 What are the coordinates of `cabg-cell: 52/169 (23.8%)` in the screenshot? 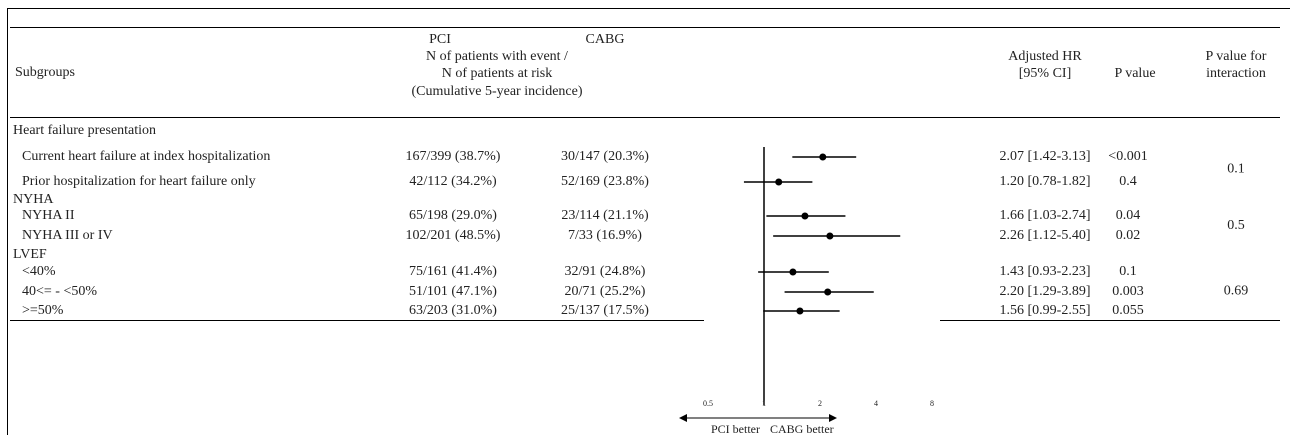 It's located at (605, 181).